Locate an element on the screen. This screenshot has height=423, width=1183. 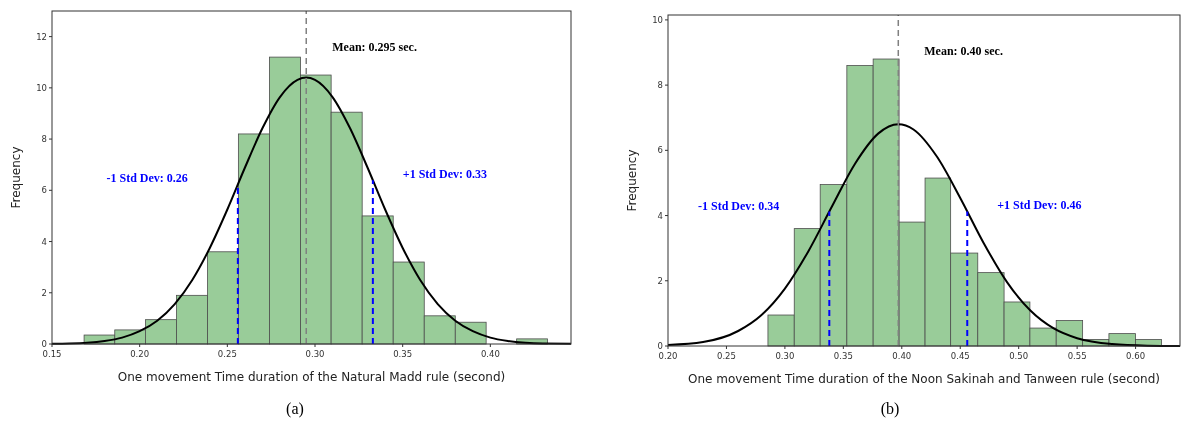
x-tick-label: 0.15 is located at coordinates (52, 354).